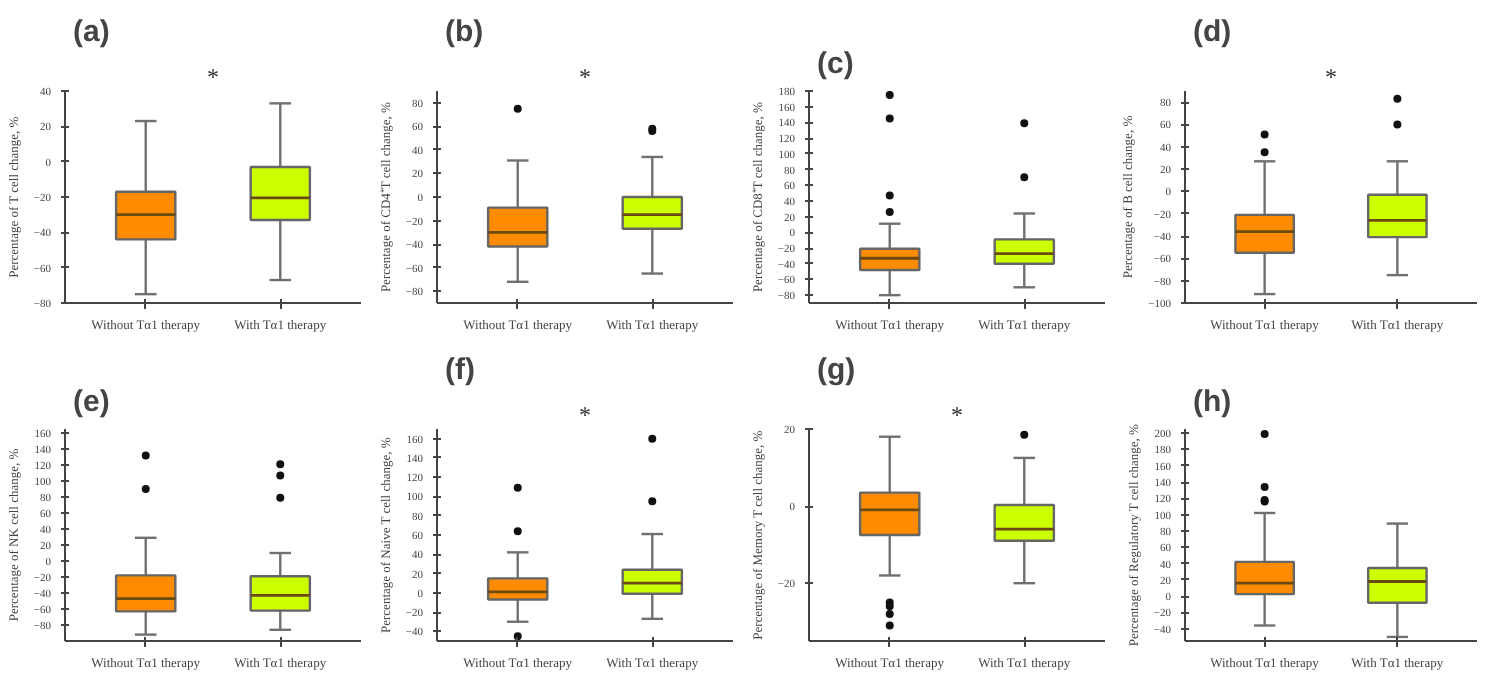 Image resolution: width=1492 pixels, height=678 pixels. I want to click on chart-title: (g), so click(836, 370).